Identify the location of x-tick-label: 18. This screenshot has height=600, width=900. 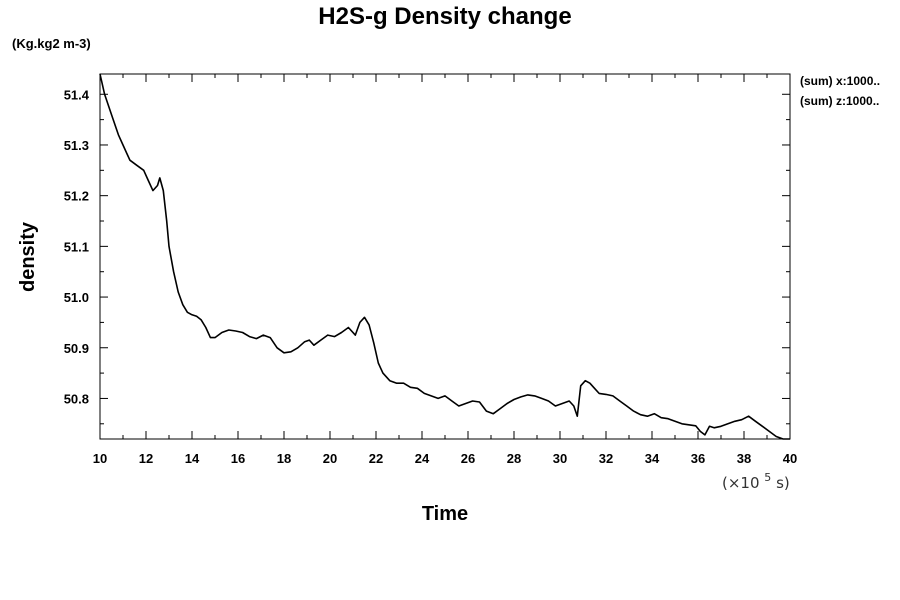
(284, 458).